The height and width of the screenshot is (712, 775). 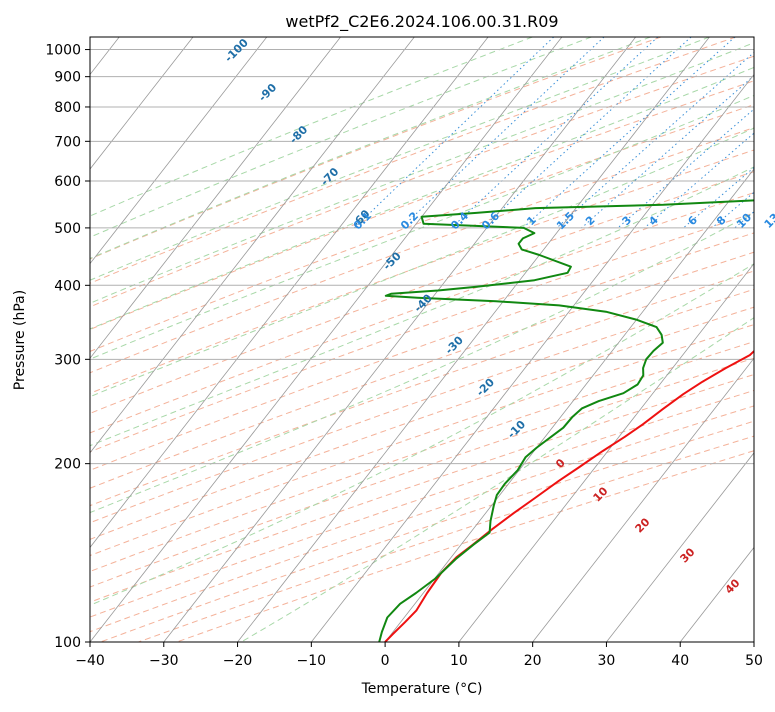 What do you see at coordinates (680, 661) in the screenshot?
I see `x-tick-label: 40` at bounding box center [680, 661].